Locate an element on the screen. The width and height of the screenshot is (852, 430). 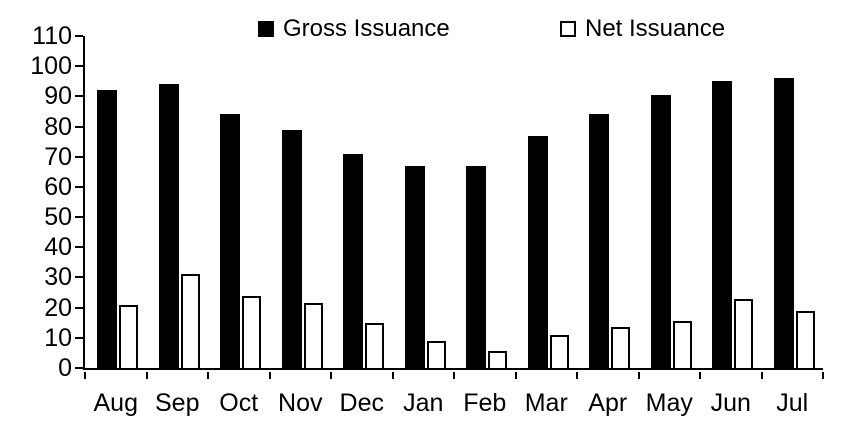
bar-group-nov is located at coordinates (301, 202).